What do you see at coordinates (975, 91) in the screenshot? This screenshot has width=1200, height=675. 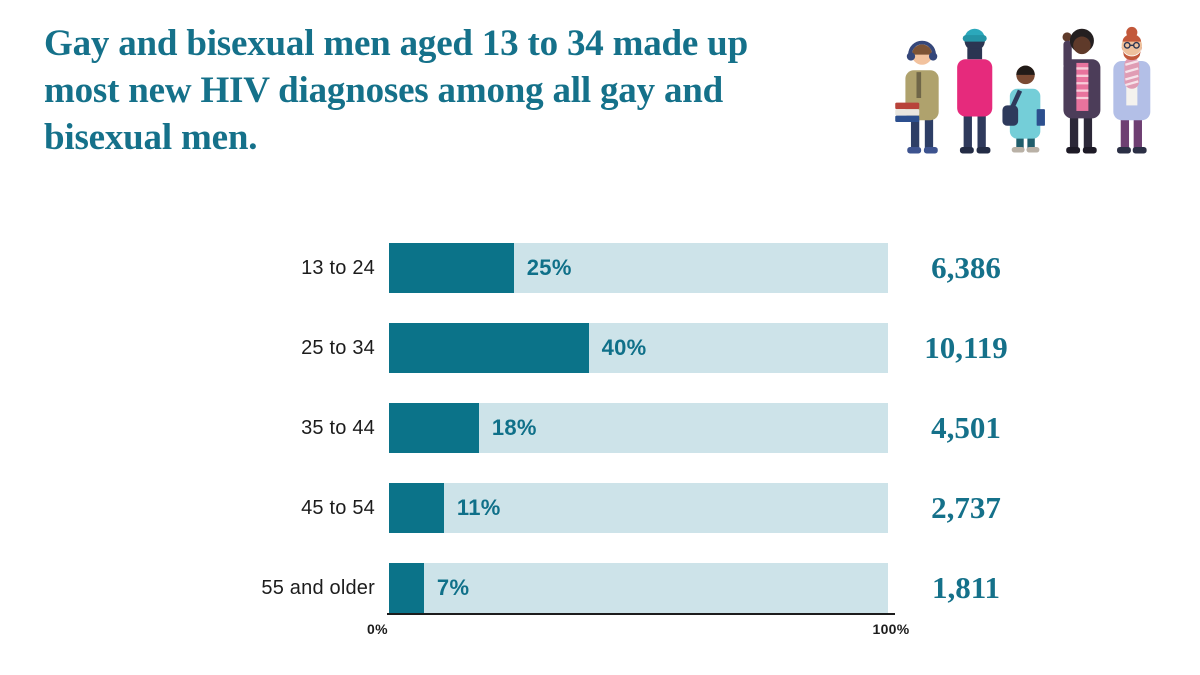 I see `person-beanie` at bounding box center [975, 91].